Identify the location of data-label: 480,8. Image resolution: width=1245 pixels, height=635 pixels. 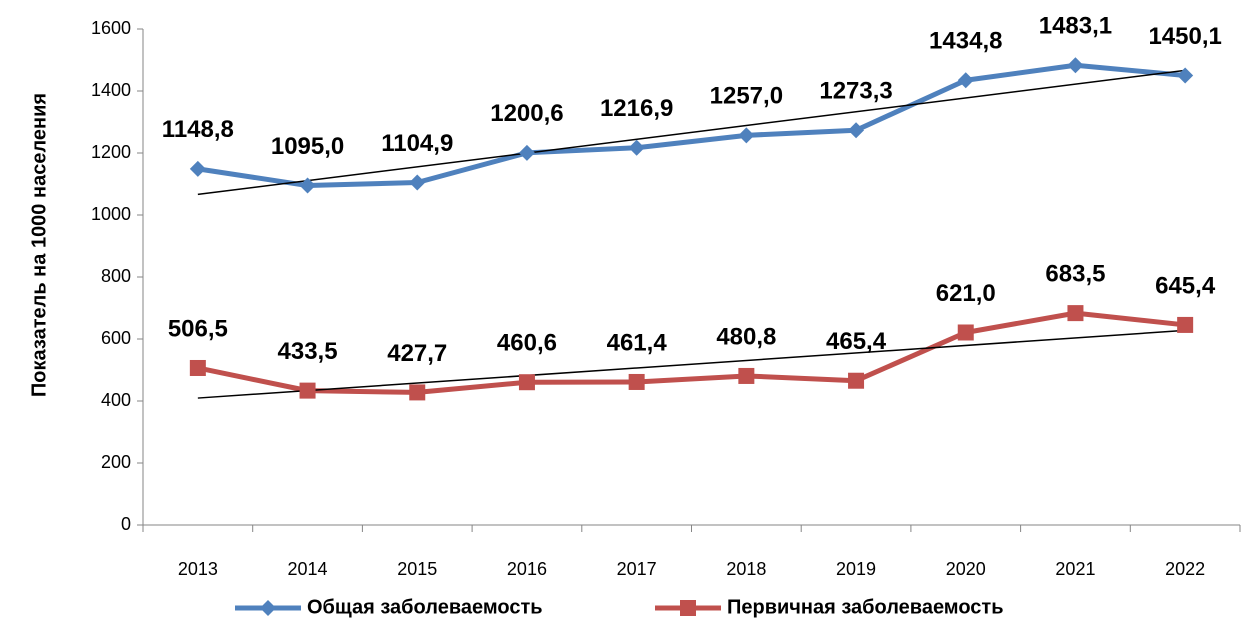
(746, 336).